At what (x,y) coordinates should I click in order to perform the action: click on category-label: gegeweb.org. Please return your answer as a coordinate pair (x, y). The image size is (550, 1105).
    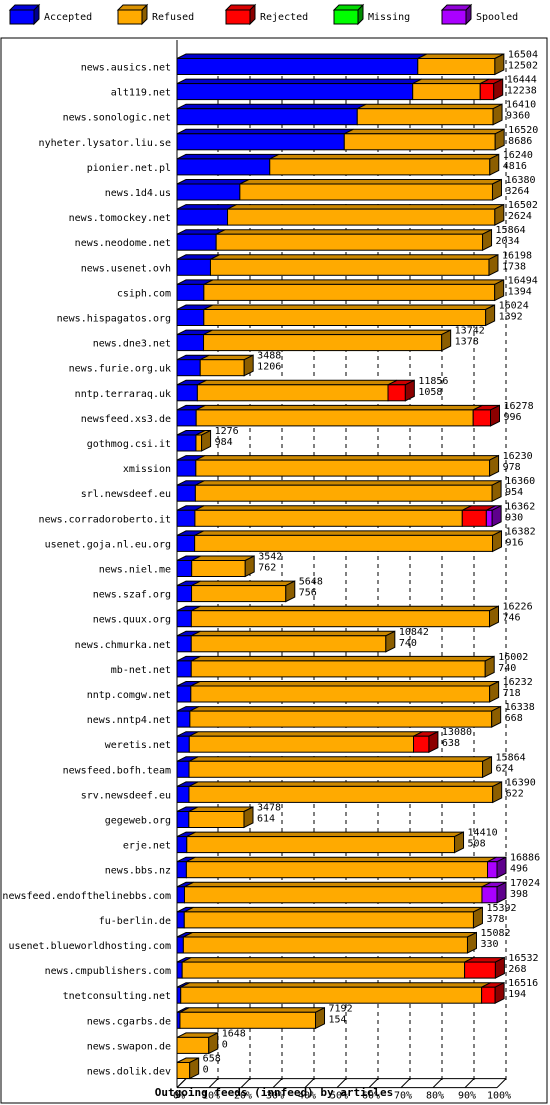
    Looking at the image, I should click on (138, 821).